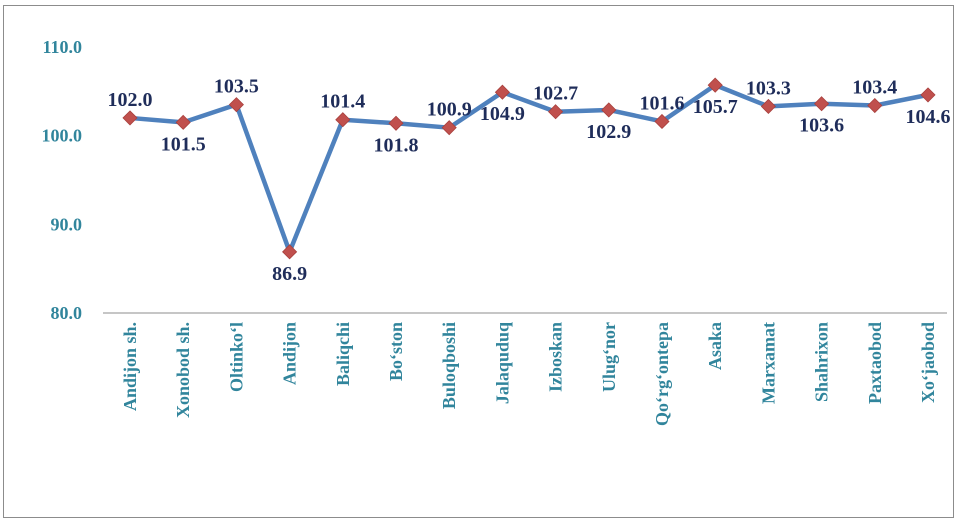 This screenshot has height=525, width=960. Describe the element at coordinates (396, 351) in the screenshot. I see `x-tick-label: Bo‘ston` at that location.